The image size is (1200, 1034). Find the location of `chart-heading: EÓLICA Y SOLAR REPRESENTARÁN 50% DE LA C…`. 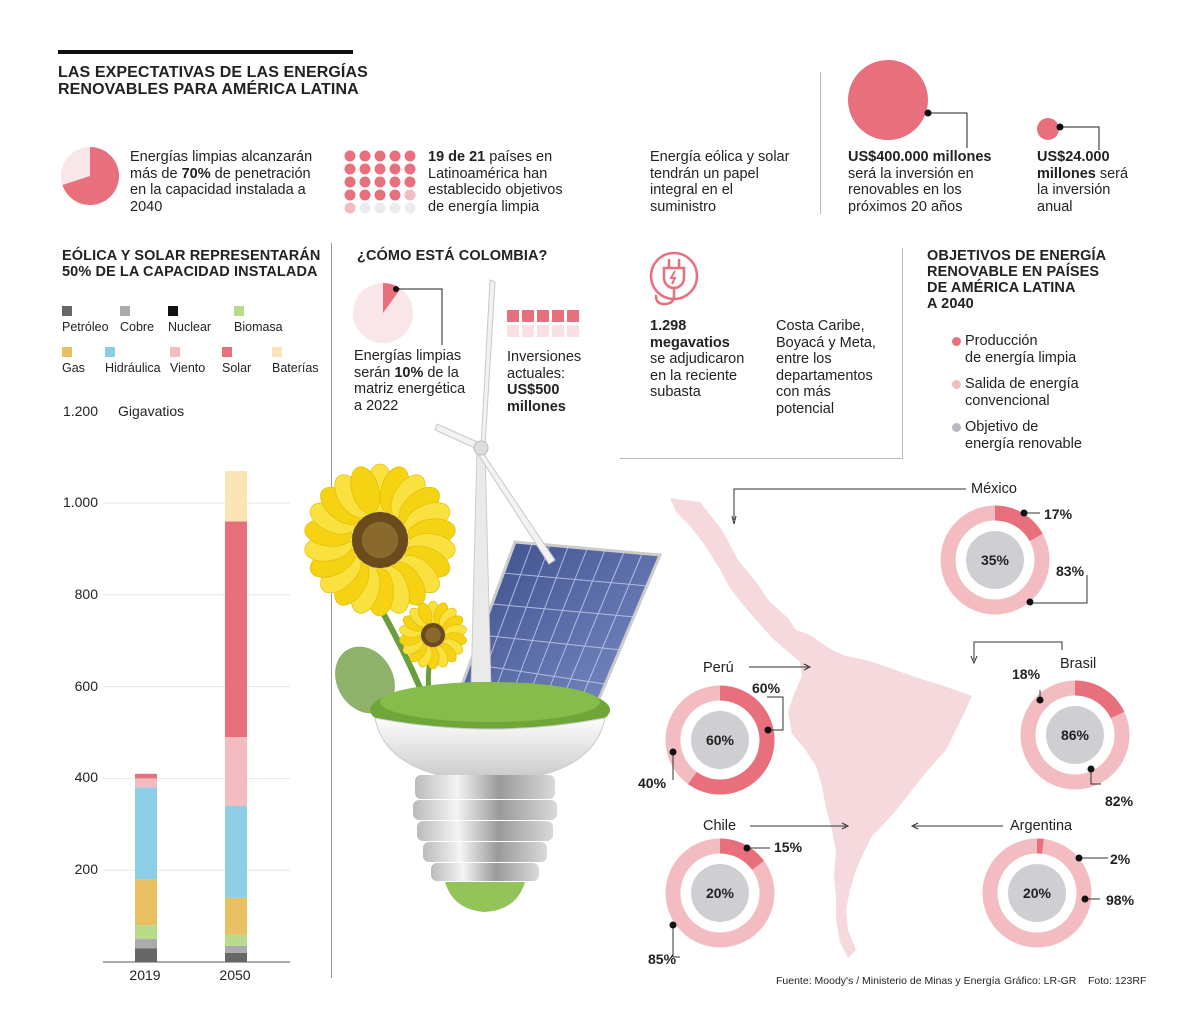

chart-heading: EÓLICA Y SOLAR REPRESENTARÁN 50% DE LA C… is located at coordinates (191, 264).